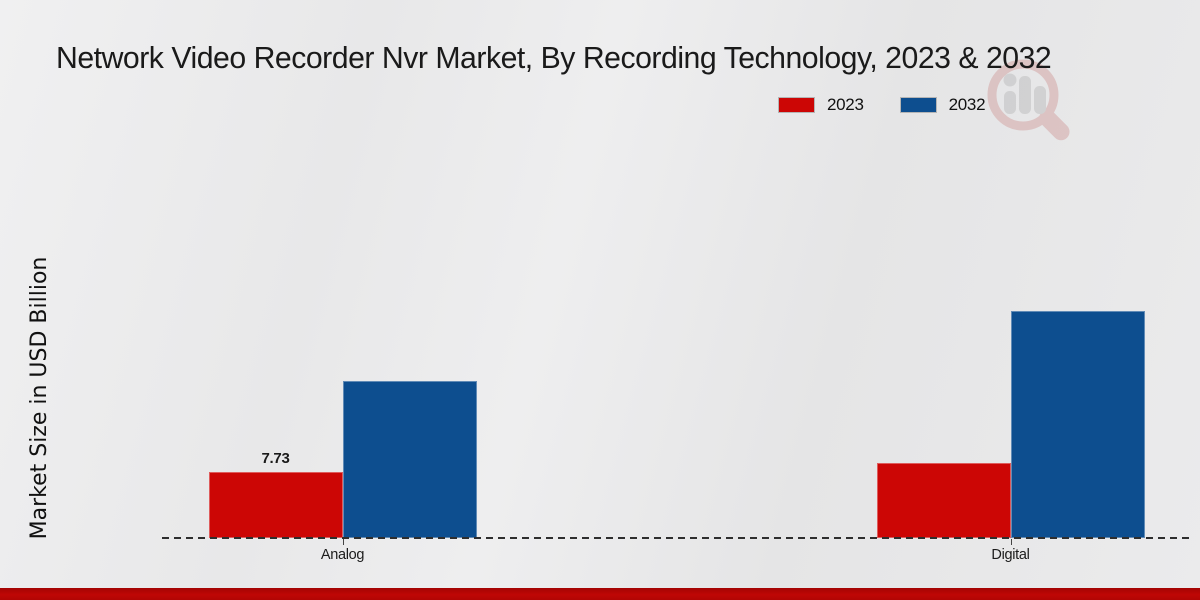 The image size is (1200, 600). What do you see at coordinates (1077, 424) in the screenshot?
I see `bar-2032-digital` at bounding box center [1077, 424].